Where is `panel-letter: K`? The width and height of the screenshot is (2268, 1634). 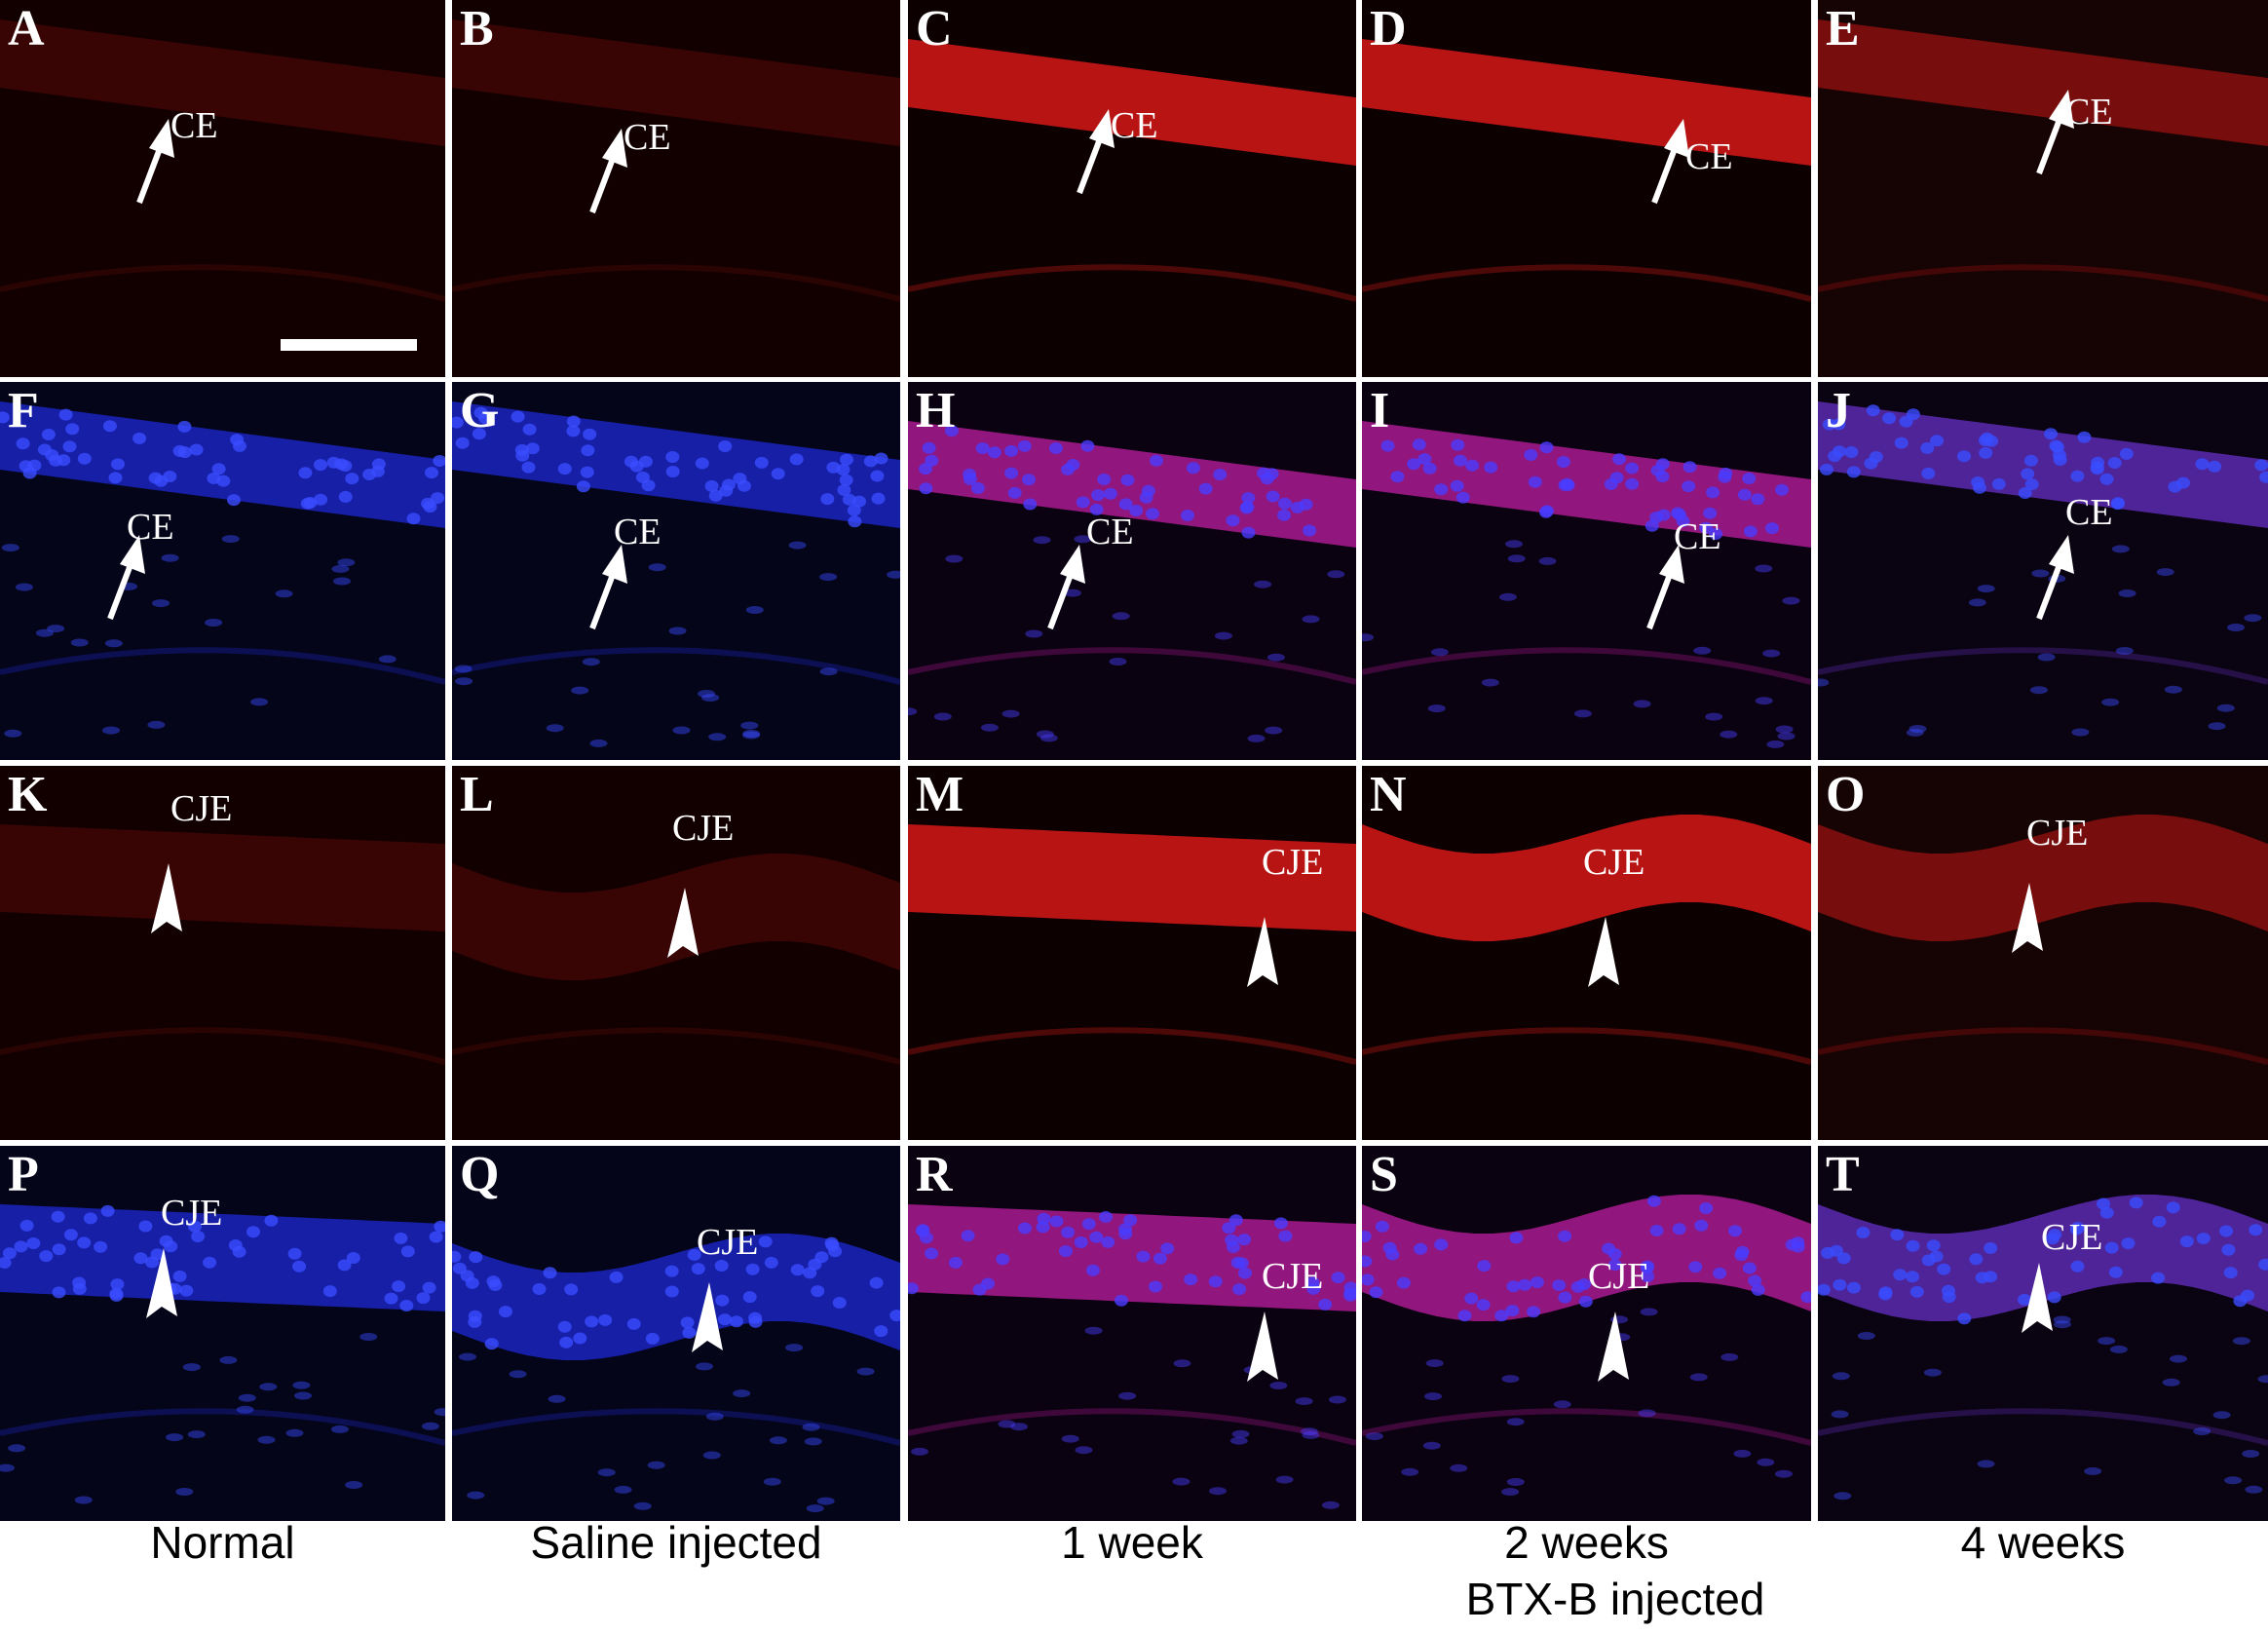
panel-letter: K is located at coordinates (28, 795).